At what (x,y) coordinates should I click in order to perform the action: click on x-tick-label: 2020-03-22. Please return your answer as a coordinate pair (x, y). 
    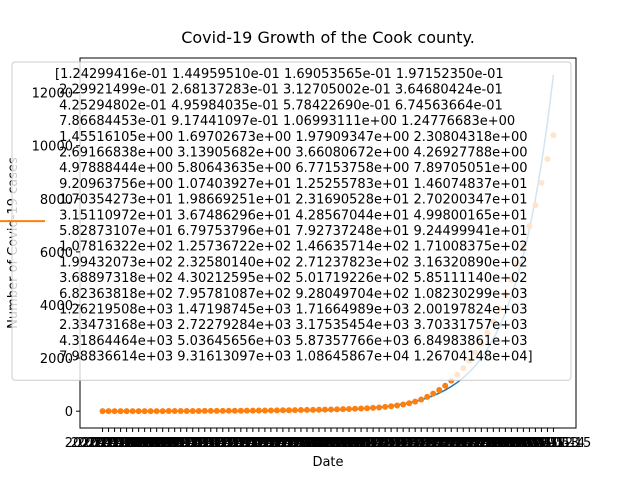
    Looking at the image, I should click on (229, 443).